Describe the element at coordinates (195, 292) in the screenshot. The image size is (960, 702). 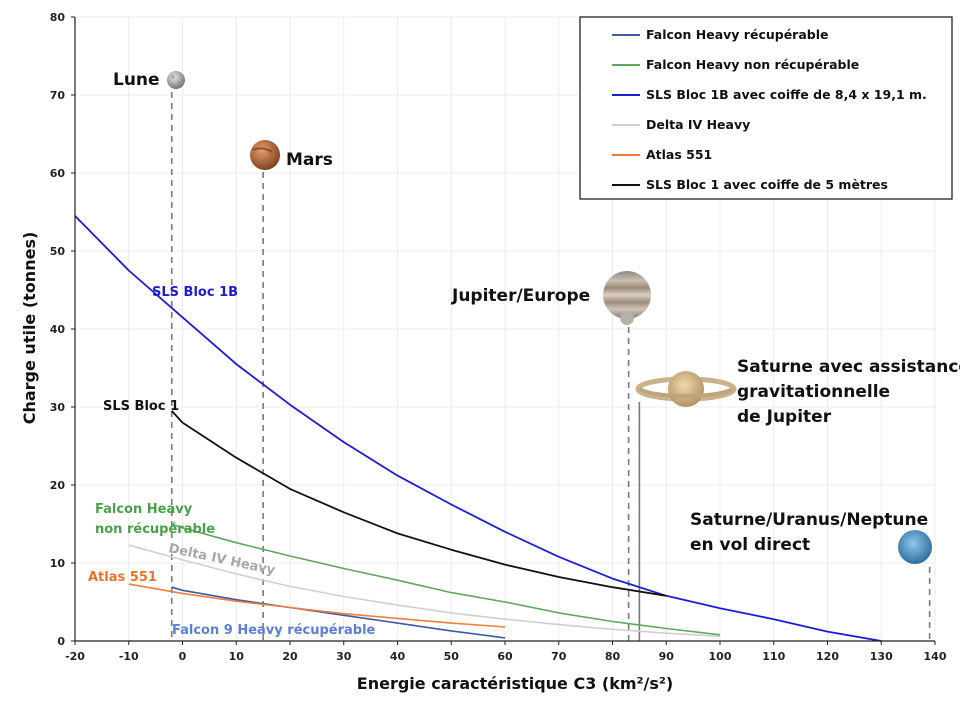
I see `annotation-sls-bloc-1b: SLS Bloc 1B` at that location.